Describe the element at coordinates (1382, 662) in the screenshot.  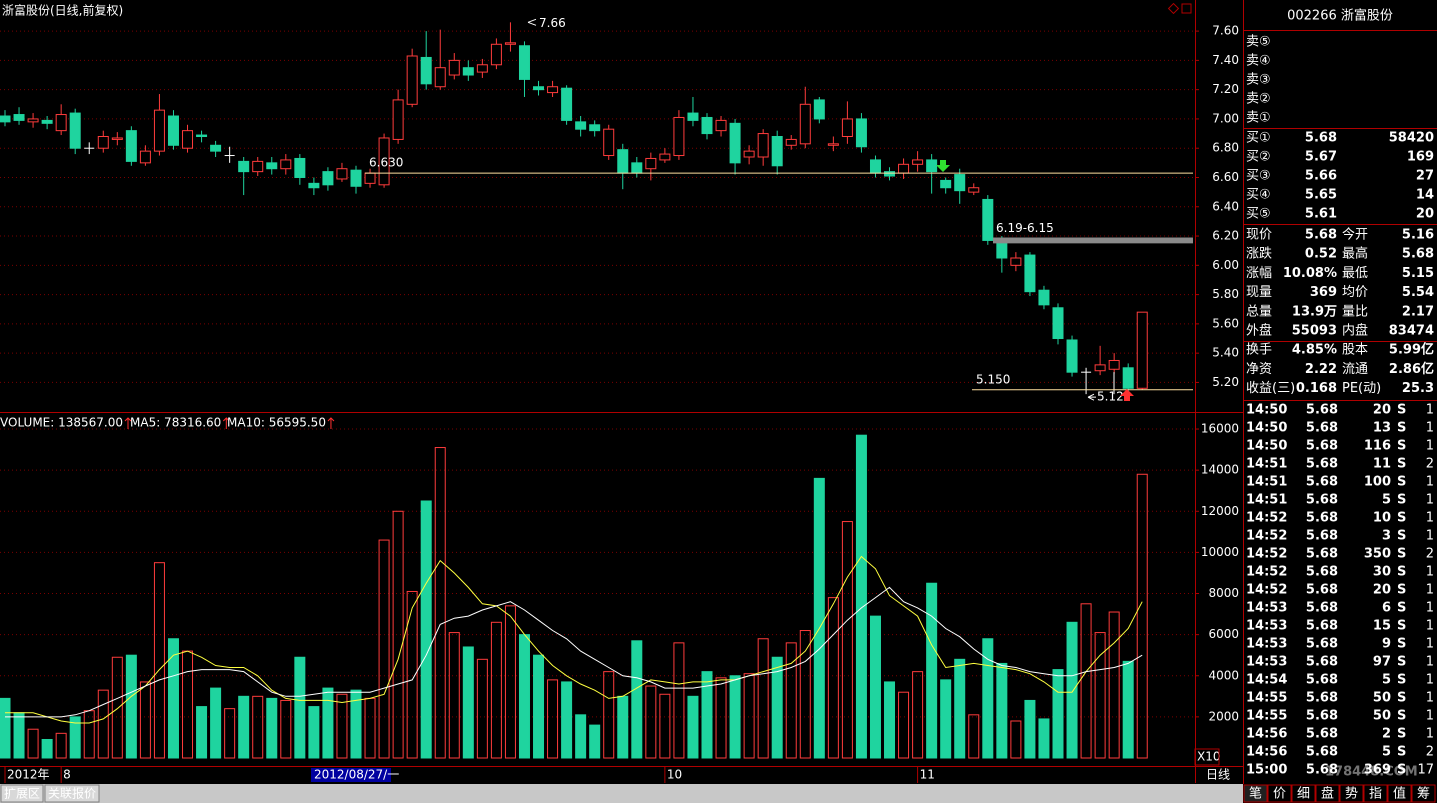
I see `trade-volume: 97` at that location.